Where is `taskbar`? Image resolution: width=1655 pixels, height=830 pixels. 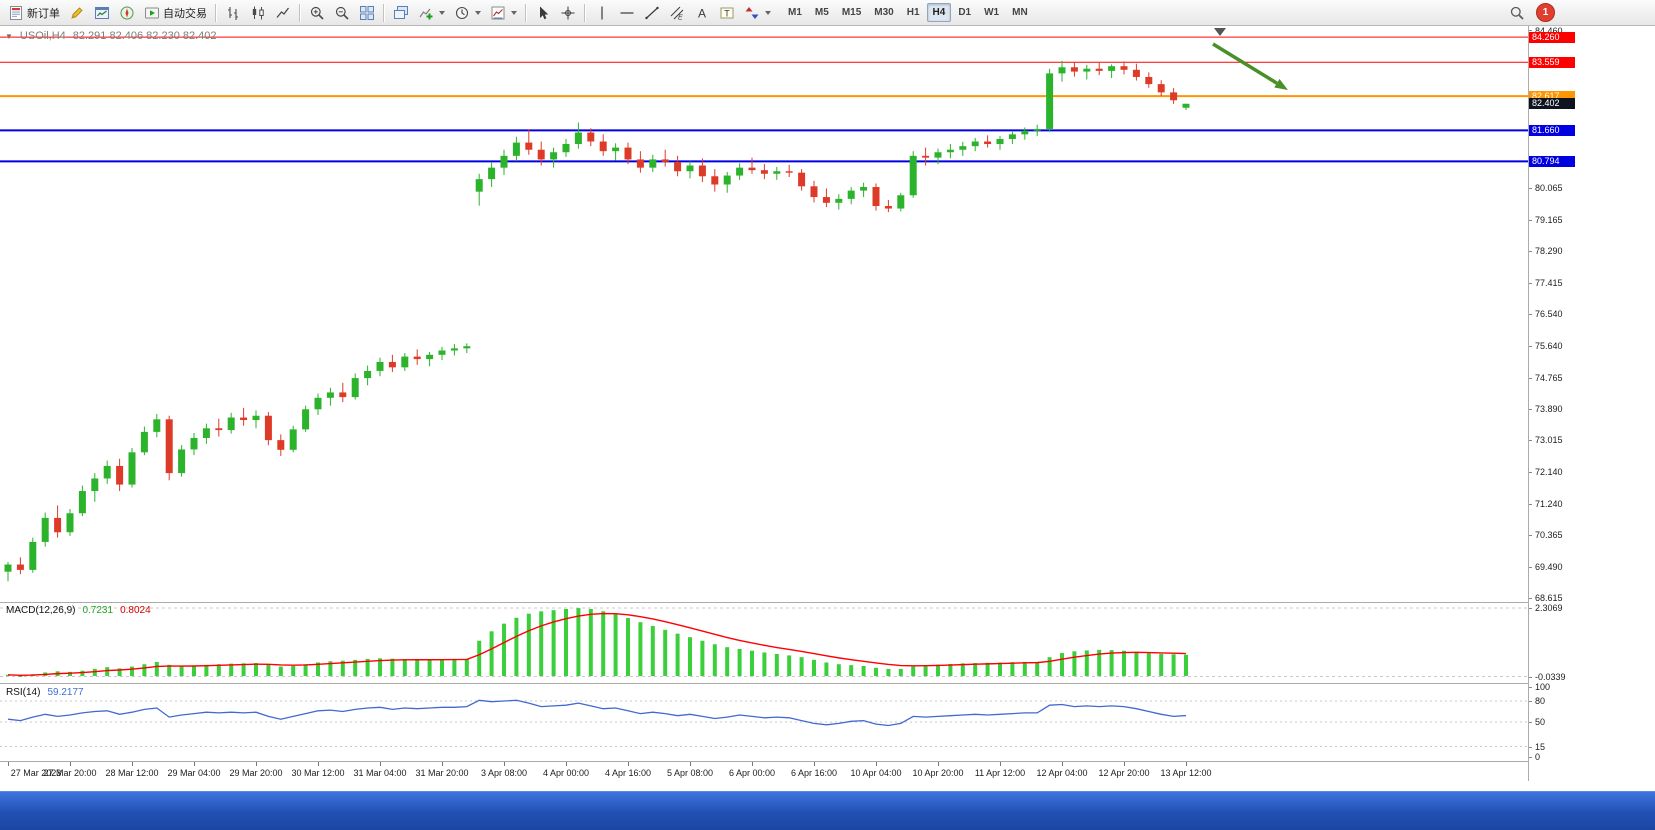 taskbar is located at coordinates (827, 810).